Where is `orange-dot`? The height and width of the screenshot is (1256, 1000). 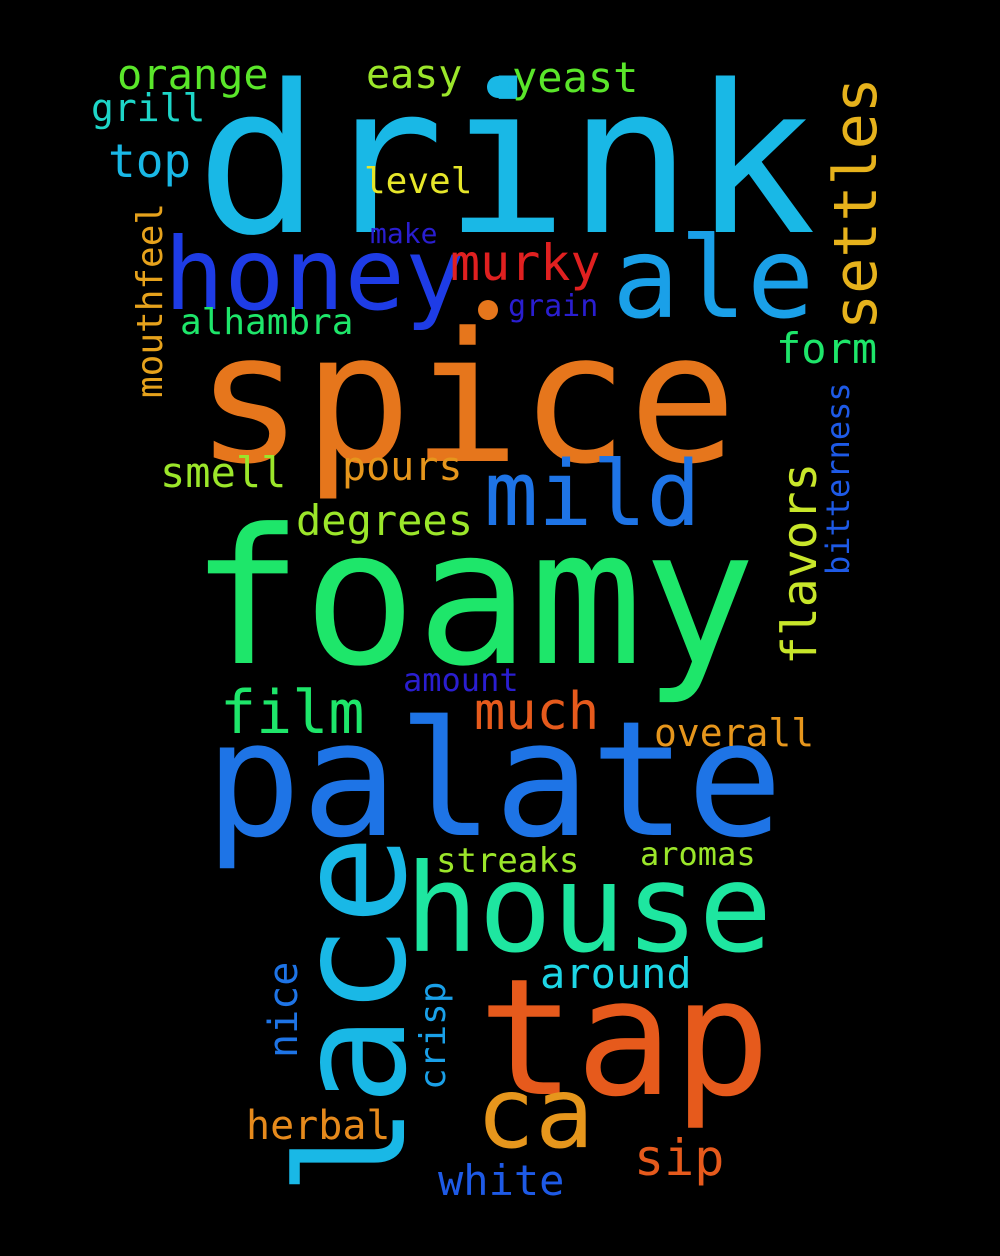 orange-dot is located at coordinates (488, 310).